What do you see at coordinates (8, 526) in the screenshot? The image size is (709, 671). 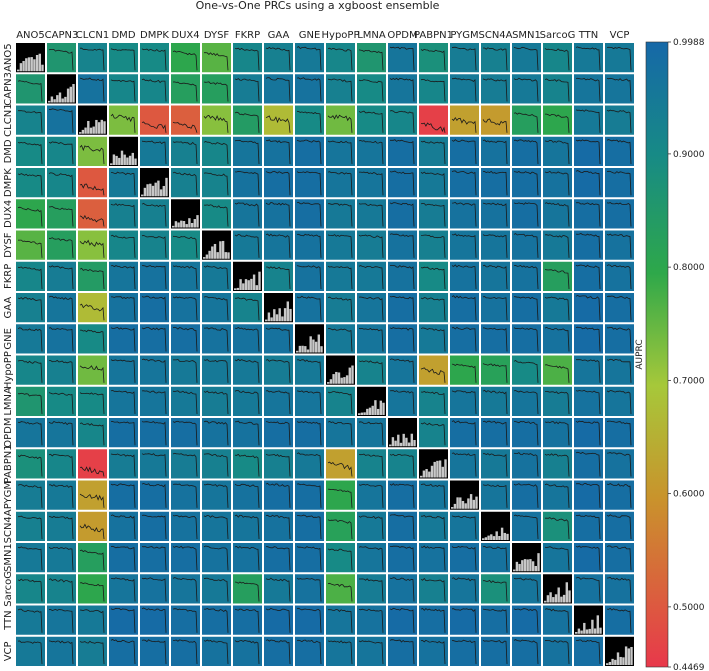 I see `row-label: SCN4A` at bounding box center [8, 526].